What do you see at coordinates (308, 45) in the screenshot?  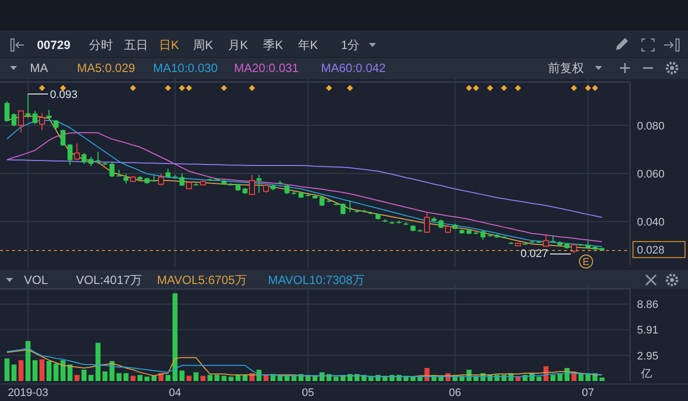 I see `text: 年K` at bounding box center [308, 45].